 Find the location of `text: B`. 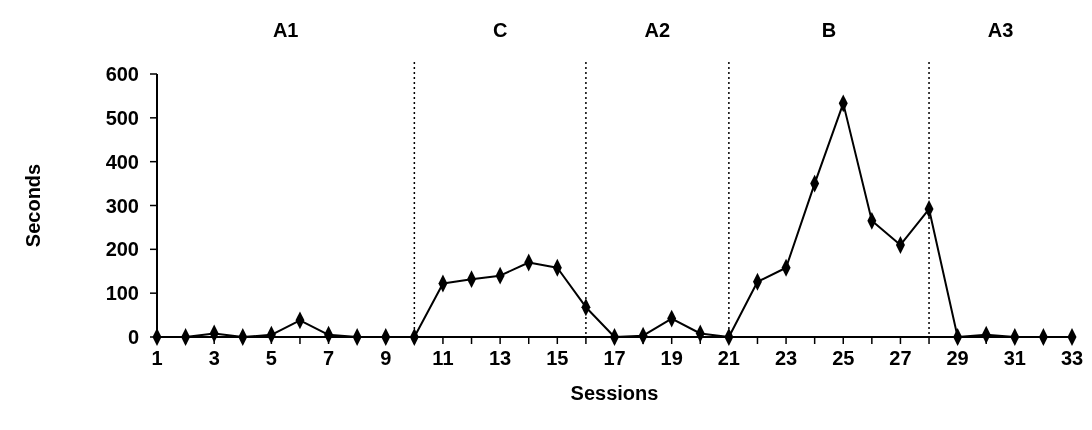

text: B is located at coordinates (829, 30).